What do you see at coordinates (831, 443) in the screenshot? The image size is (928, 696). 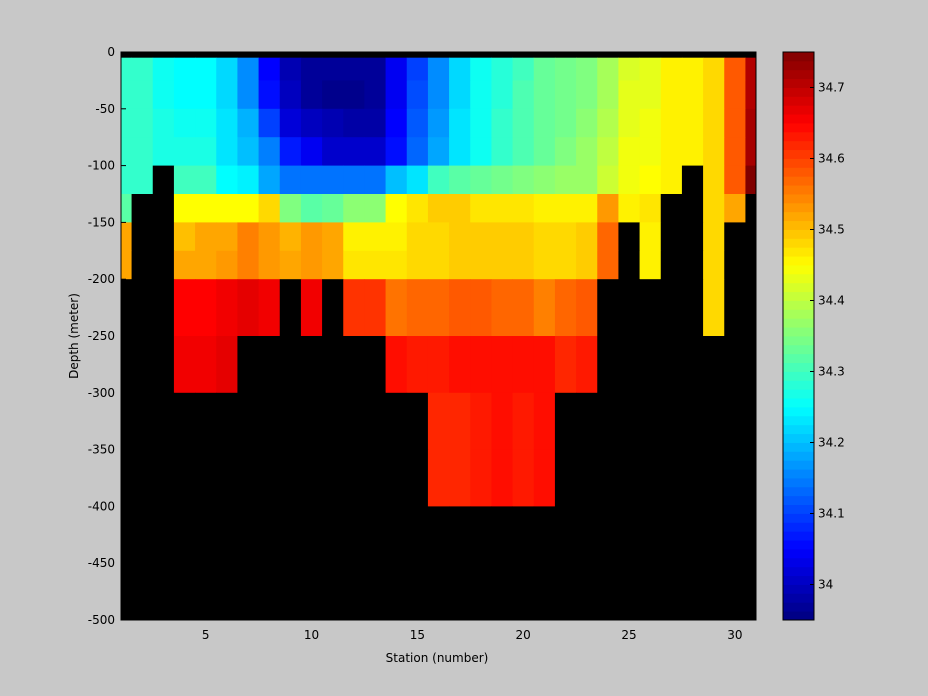 I see `colorbar-tick-label: 34.2` at bounding box center [831, 443].